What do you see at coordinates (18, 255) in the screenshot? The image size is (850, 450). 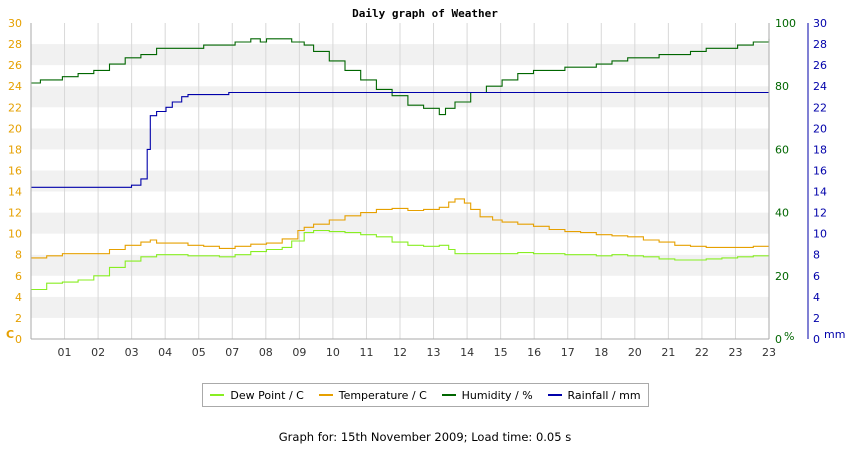 I see `temperature-tick-label: 8` at bounding box center [18, 255].